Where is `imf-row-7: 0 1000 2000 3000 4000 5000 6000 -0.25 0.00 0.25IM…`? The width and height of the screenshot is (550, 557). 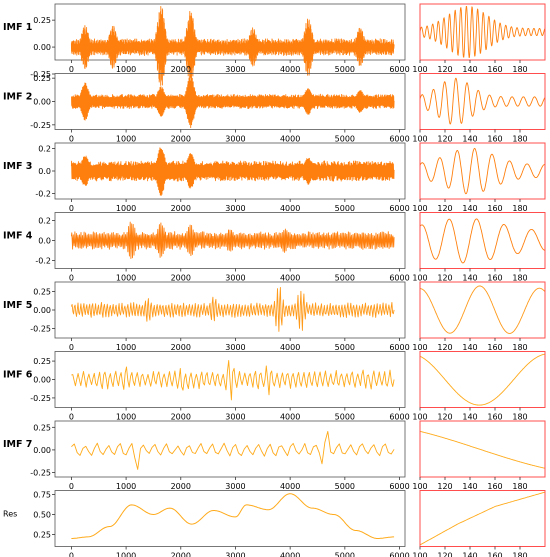 imf-row-7: 0 1000 2000 3000 4000 5000 6000 -0.25 0.00 0.25IM… is located at coordinates (274, 455).